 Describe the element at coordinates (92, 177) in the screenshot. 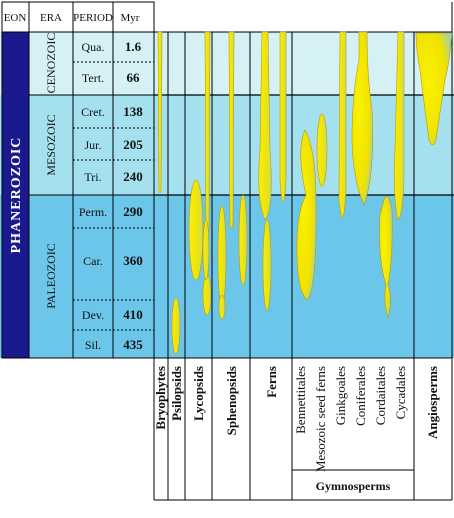

I see `period-tri: Tri.` at that location.